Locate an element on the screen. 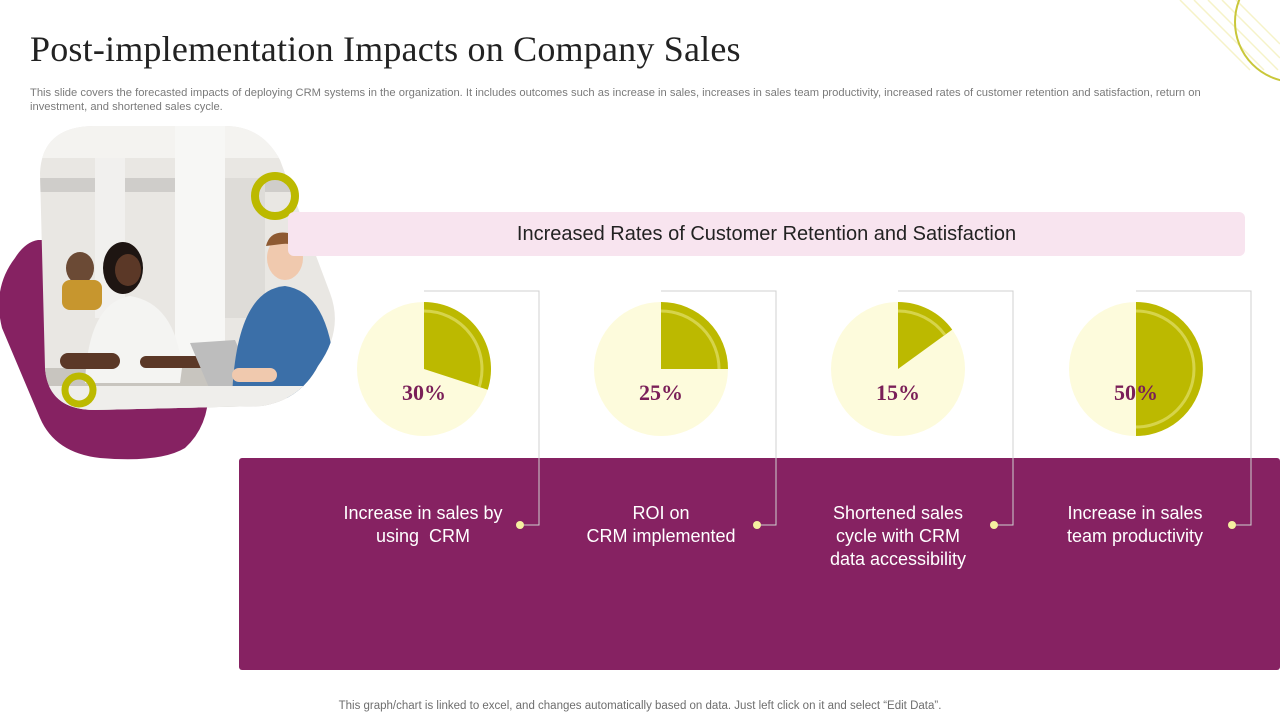  metric-description-2: ROI on CRM implemented is located at coordinates (661, 525).